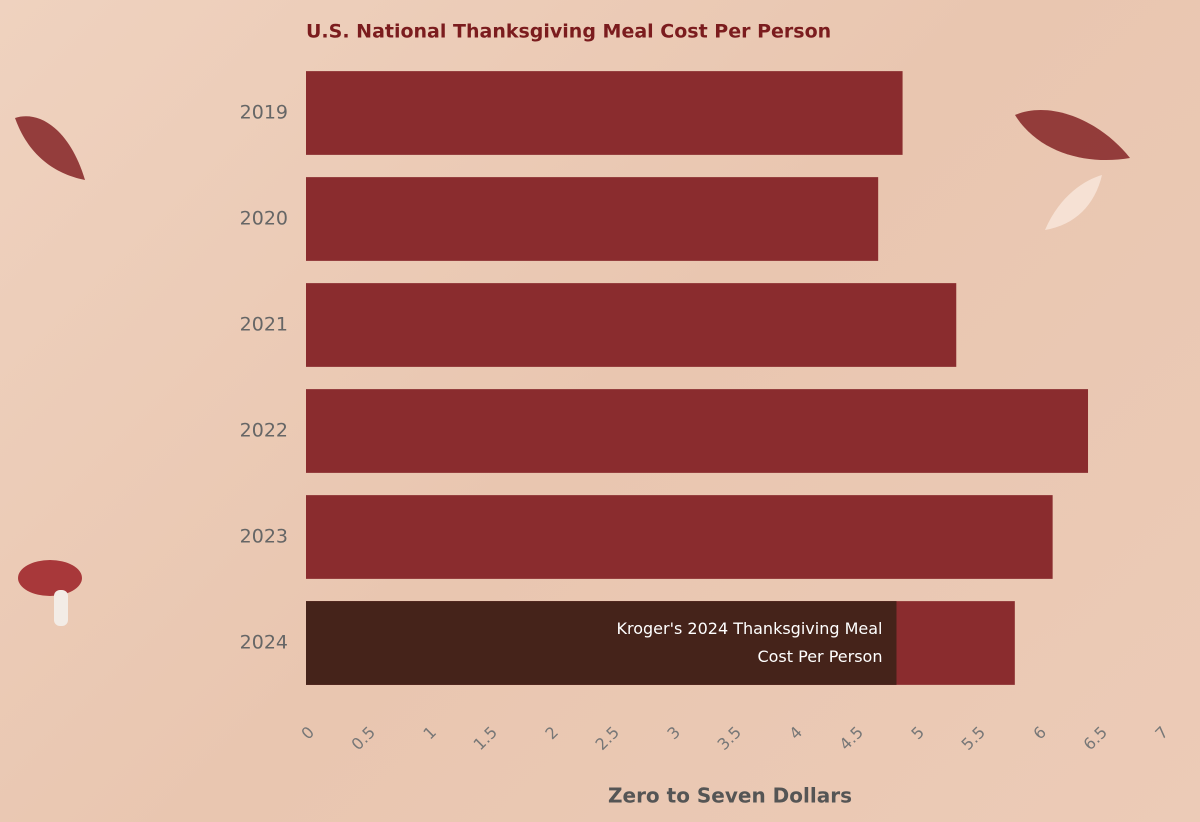 Image resolution: width=1200 pixels, height=822 pixels. What do you see at coordinates (264, 537) in the screenshot?
I see `y-tick-label: 2023` at bounding box center [264, 537].